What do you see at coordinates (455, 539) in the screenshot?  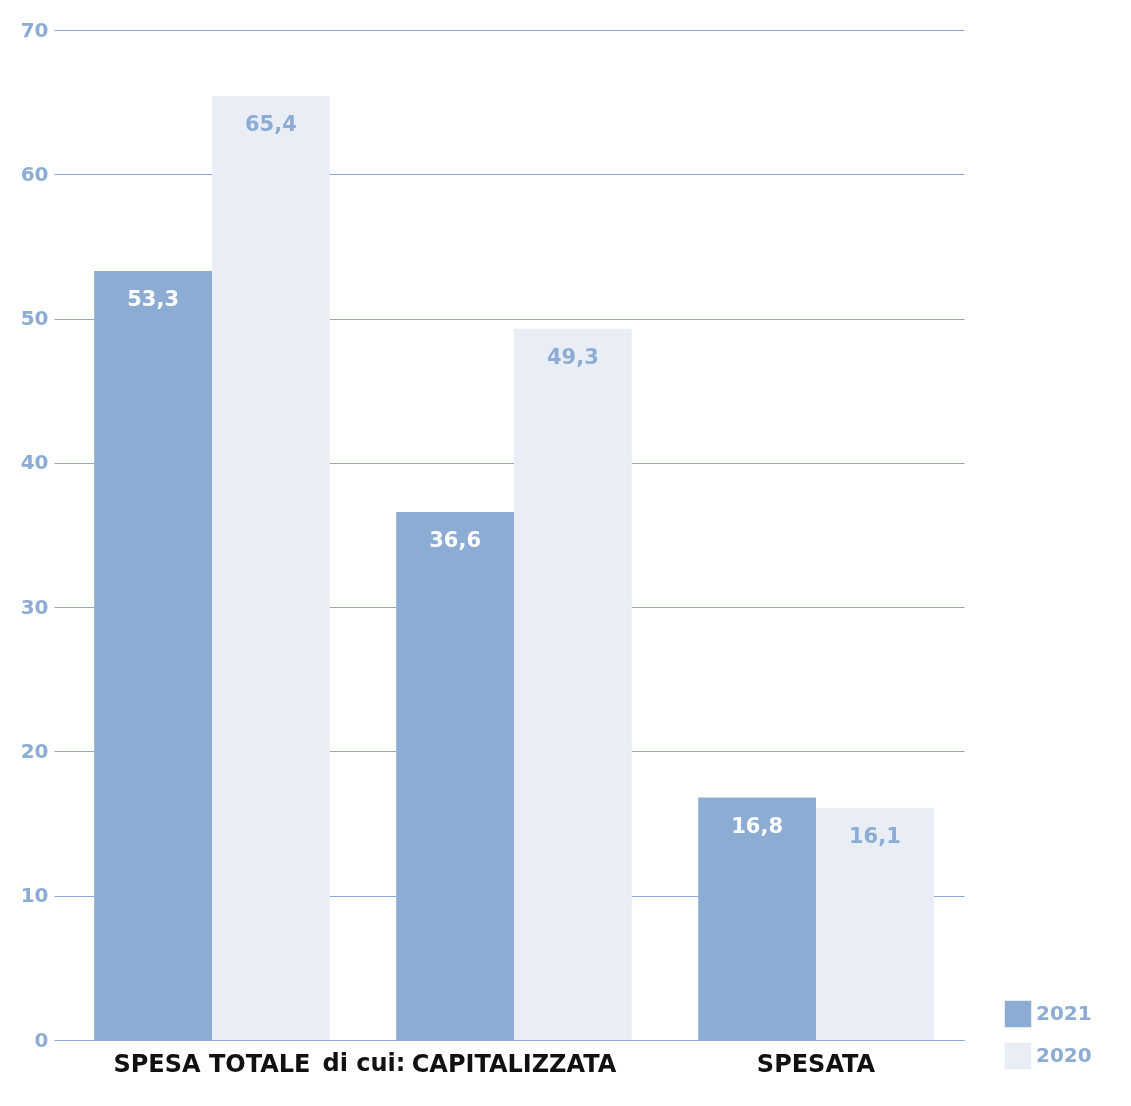 I see `data-label: 36,6` at bounding box center [455, 539].